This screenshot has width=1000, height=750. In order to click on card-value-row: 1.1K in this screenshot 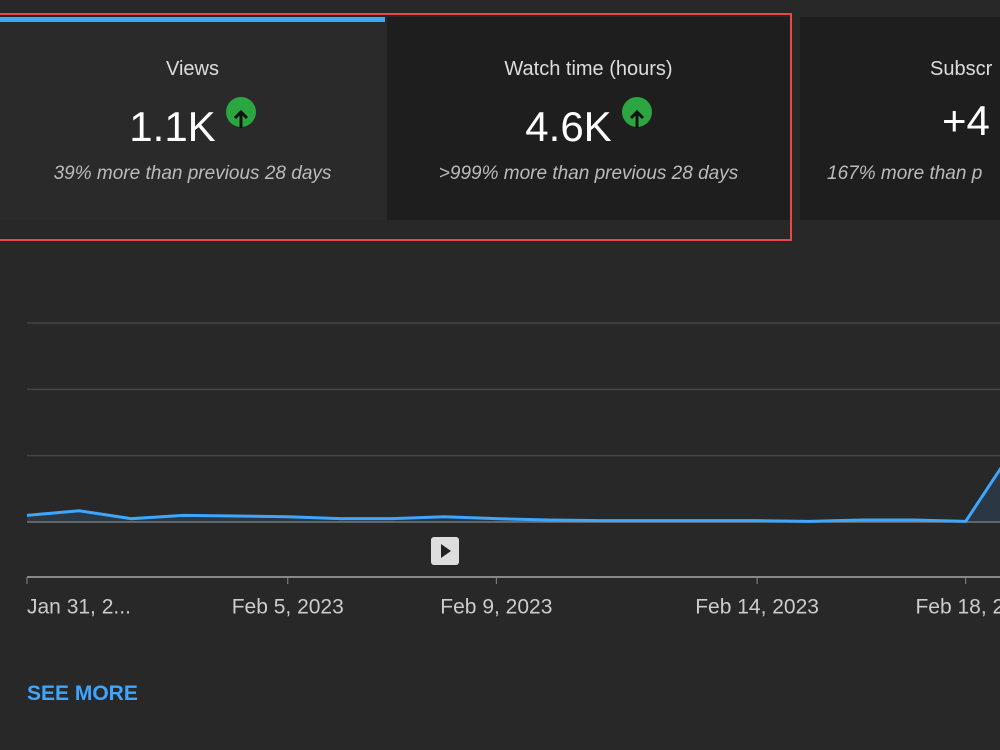, I will do `click(192, 124)`.